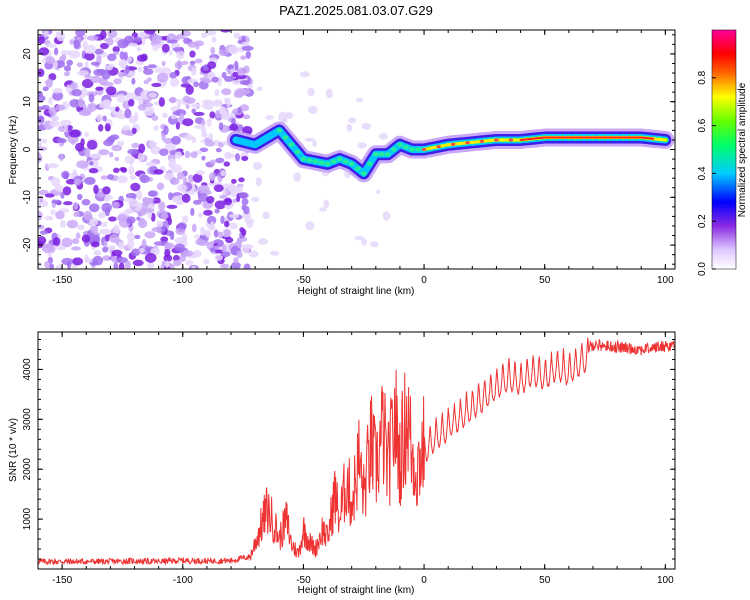  Describe the element at coordinates (702, 173) in the screenshot. I see `colorbar-tick-label: 0.4` at that location.